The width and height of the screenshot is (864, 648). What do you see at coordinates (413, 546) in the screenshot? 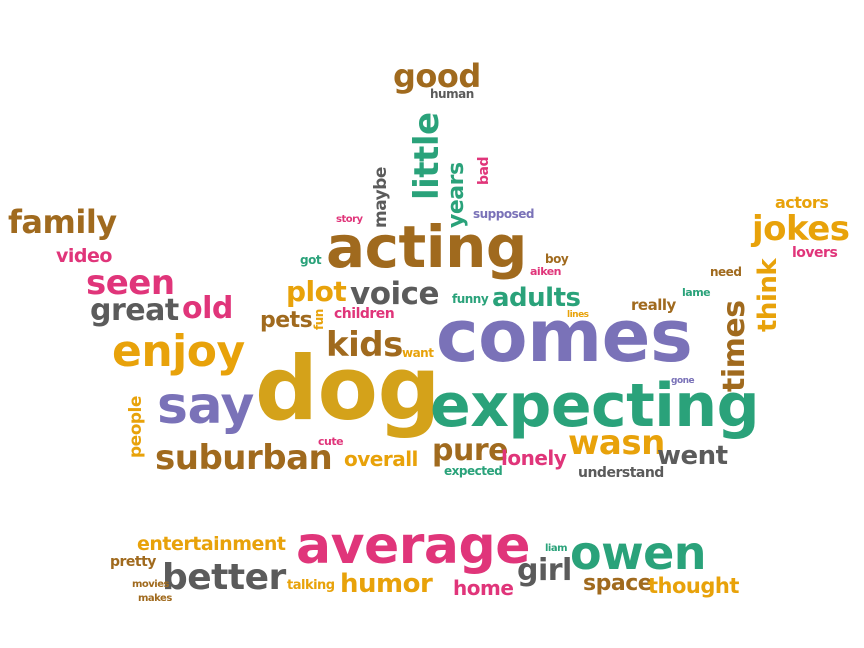
I see `word-average: average` at bounding box center [413, 546].